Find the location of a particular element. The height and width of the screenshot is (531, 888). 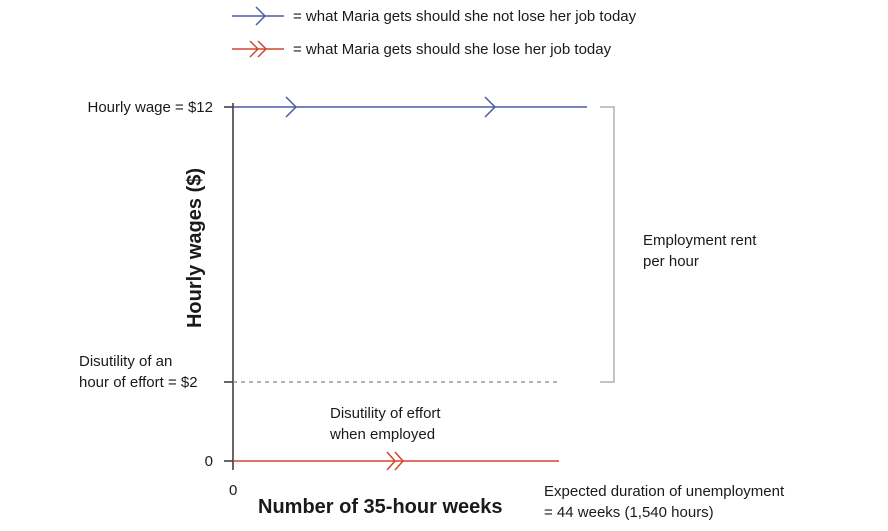

wage-label: Hourly wage = $12 is located at coordinates (151, 107).